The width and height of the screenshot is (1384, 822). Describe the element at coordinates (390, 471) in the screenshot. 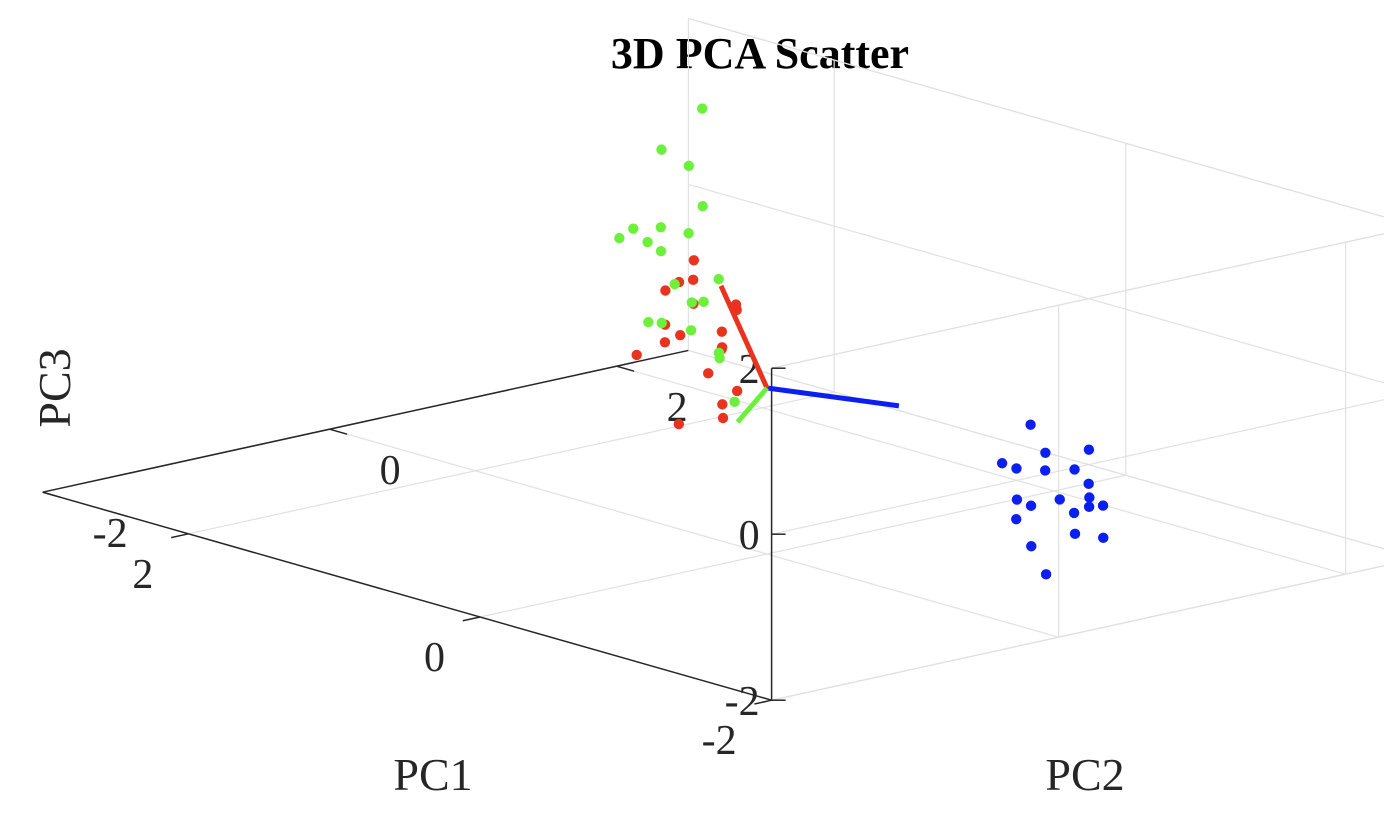

I see `y-tick-label: 0` at that location.